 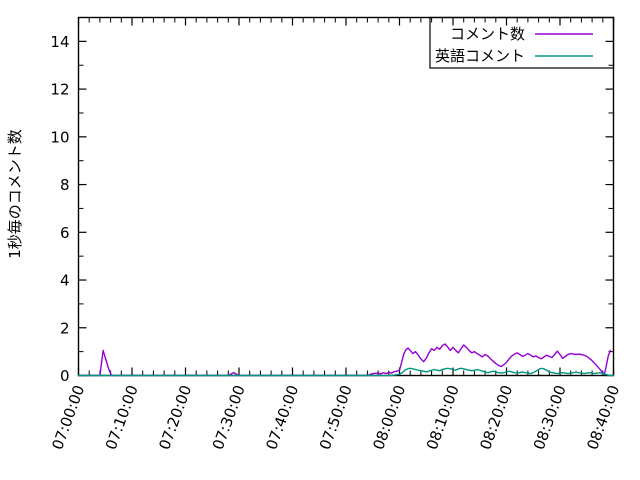 What do you see at coordinates (480, 56) in the screenshot?
I see `legend-label: 英語コメント` at bounding box center [480, 56].